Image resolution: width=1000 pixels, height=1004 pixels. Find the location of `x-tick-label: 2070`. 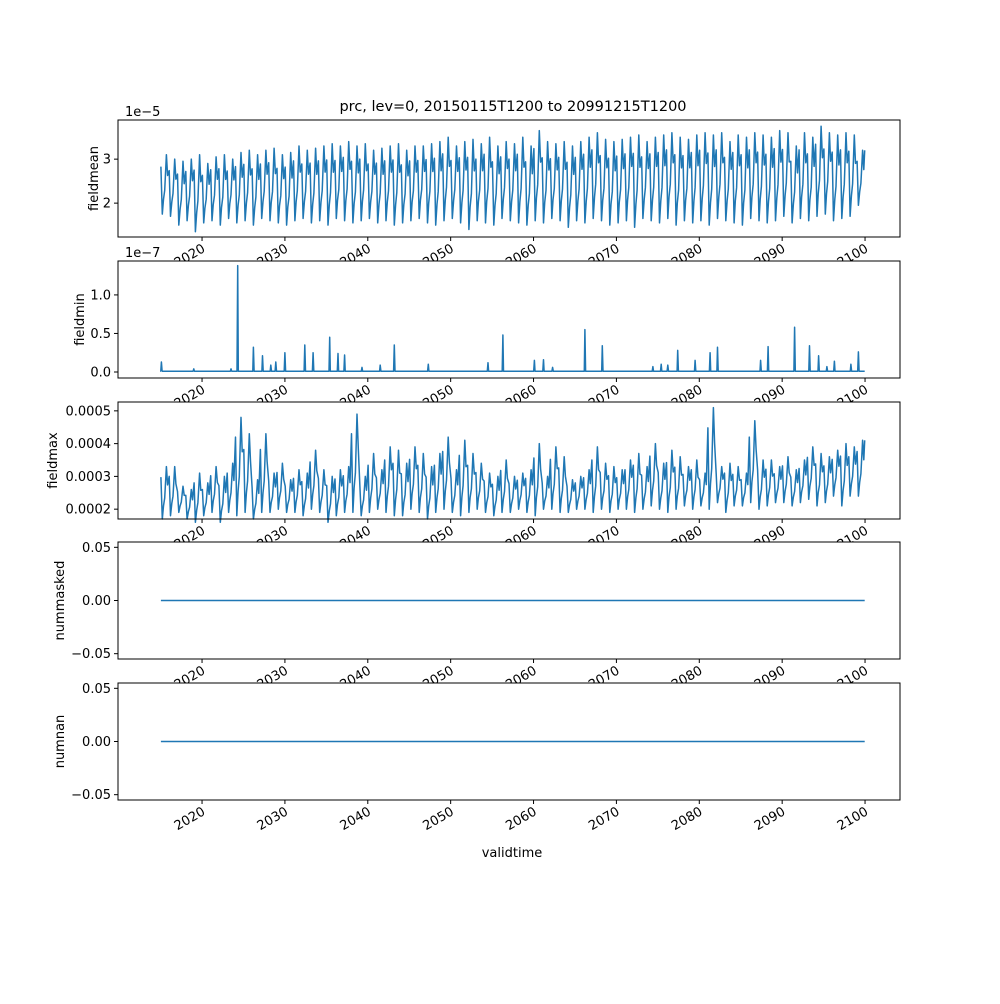

x-tick-label: 2070 is located at coordinates (604, 819).